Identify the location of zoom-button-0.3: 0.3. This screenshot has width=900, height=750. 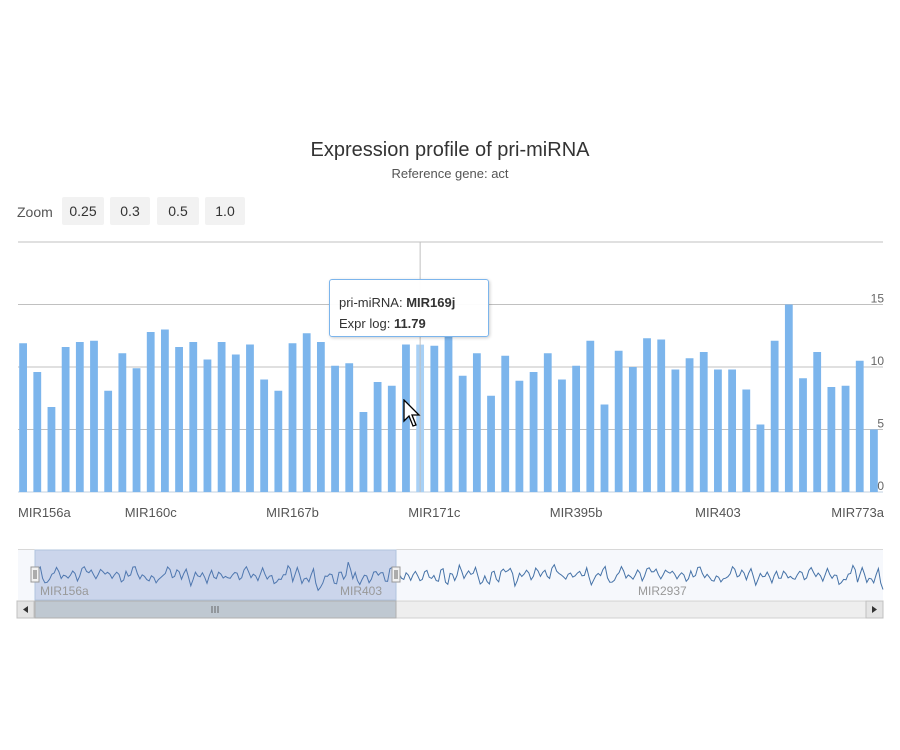
(130, 211).